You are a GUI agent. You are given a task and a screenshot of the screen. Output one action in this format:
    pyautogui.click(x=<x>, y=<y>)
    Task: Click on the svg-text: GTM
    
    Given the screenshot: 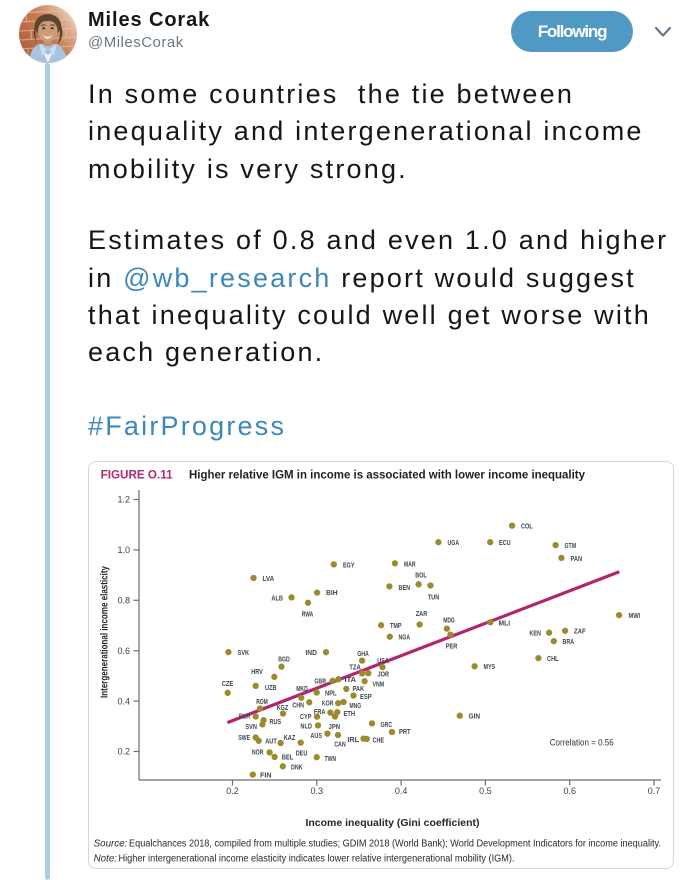 What is the action you would take?
    pyautogui.click(x=571, y=545)
    